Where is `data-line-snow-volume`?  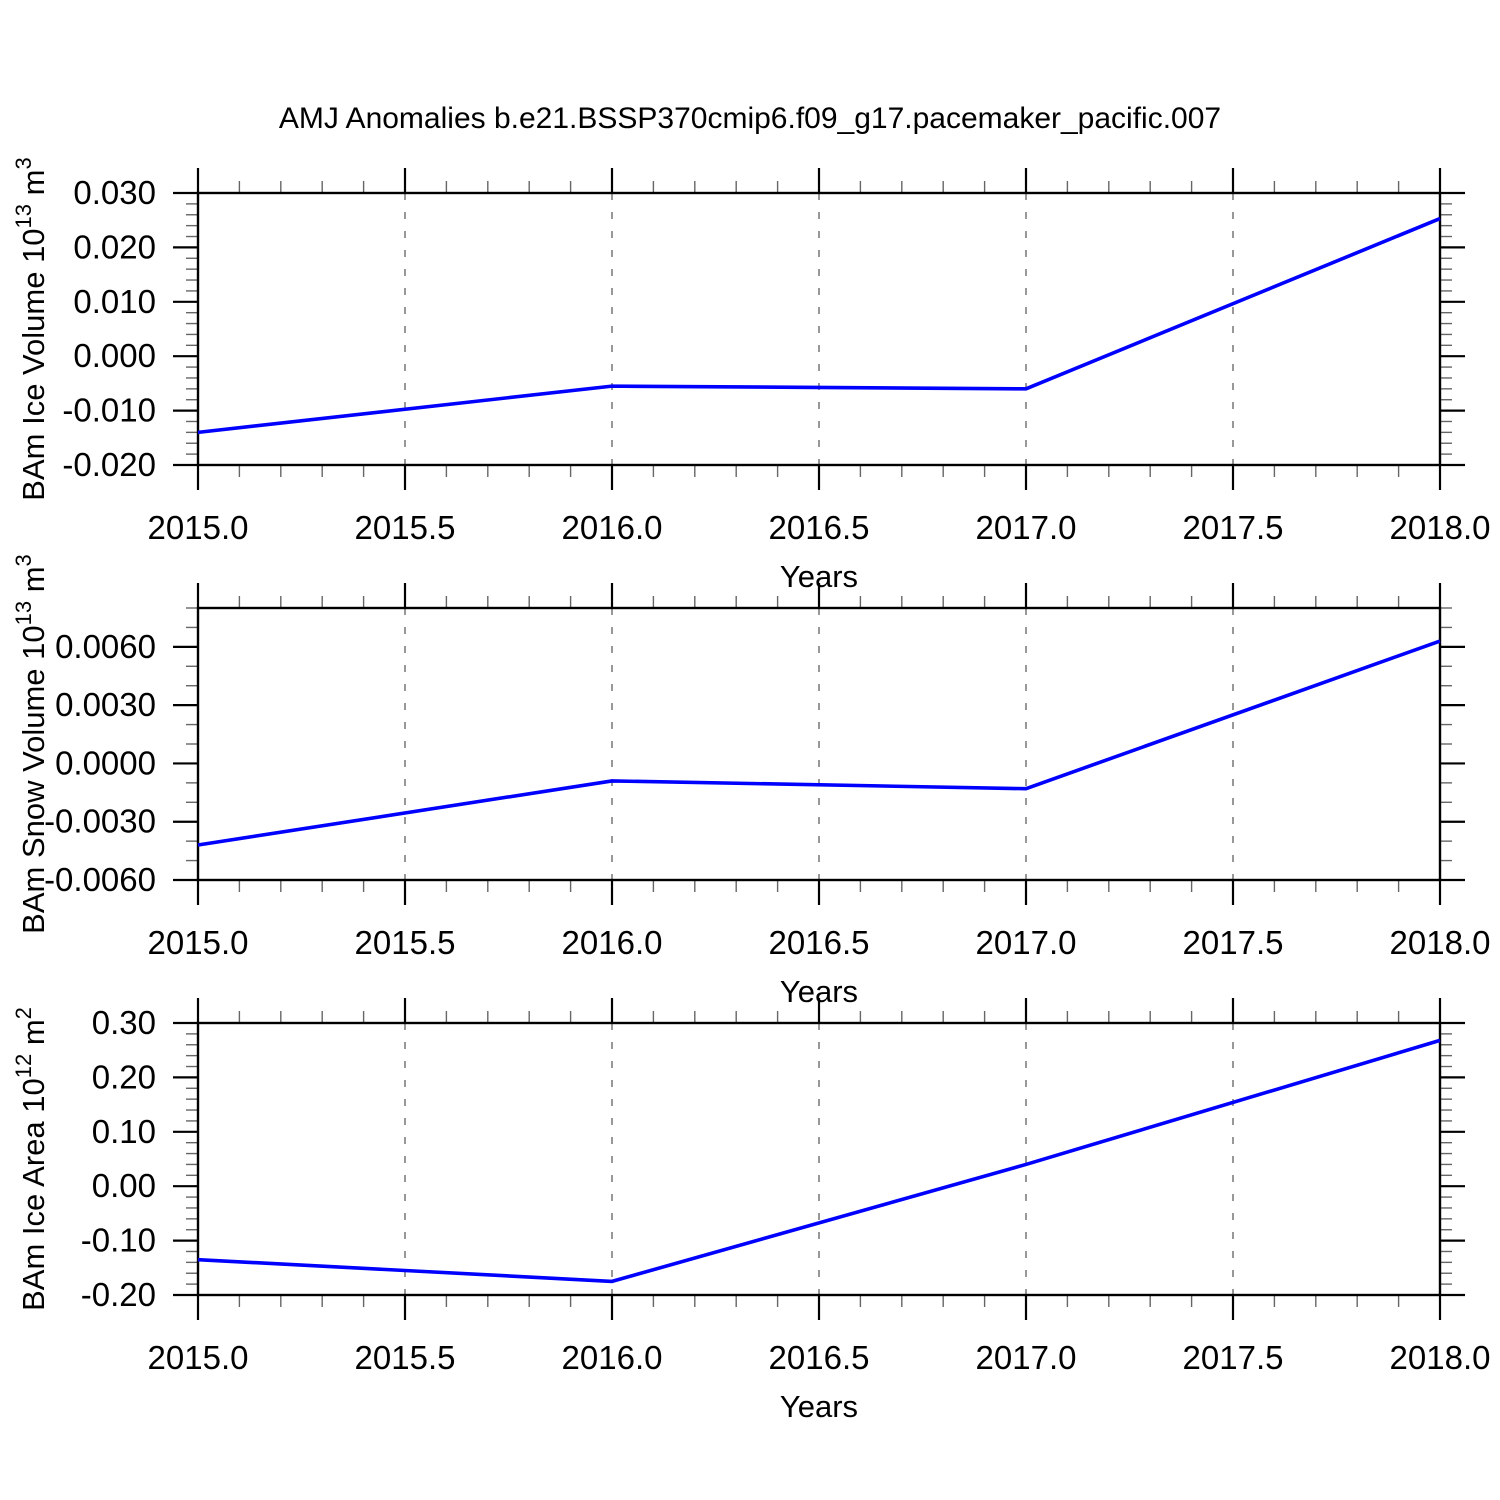 data-line-snow-volume is located at coordinates (819, 743).